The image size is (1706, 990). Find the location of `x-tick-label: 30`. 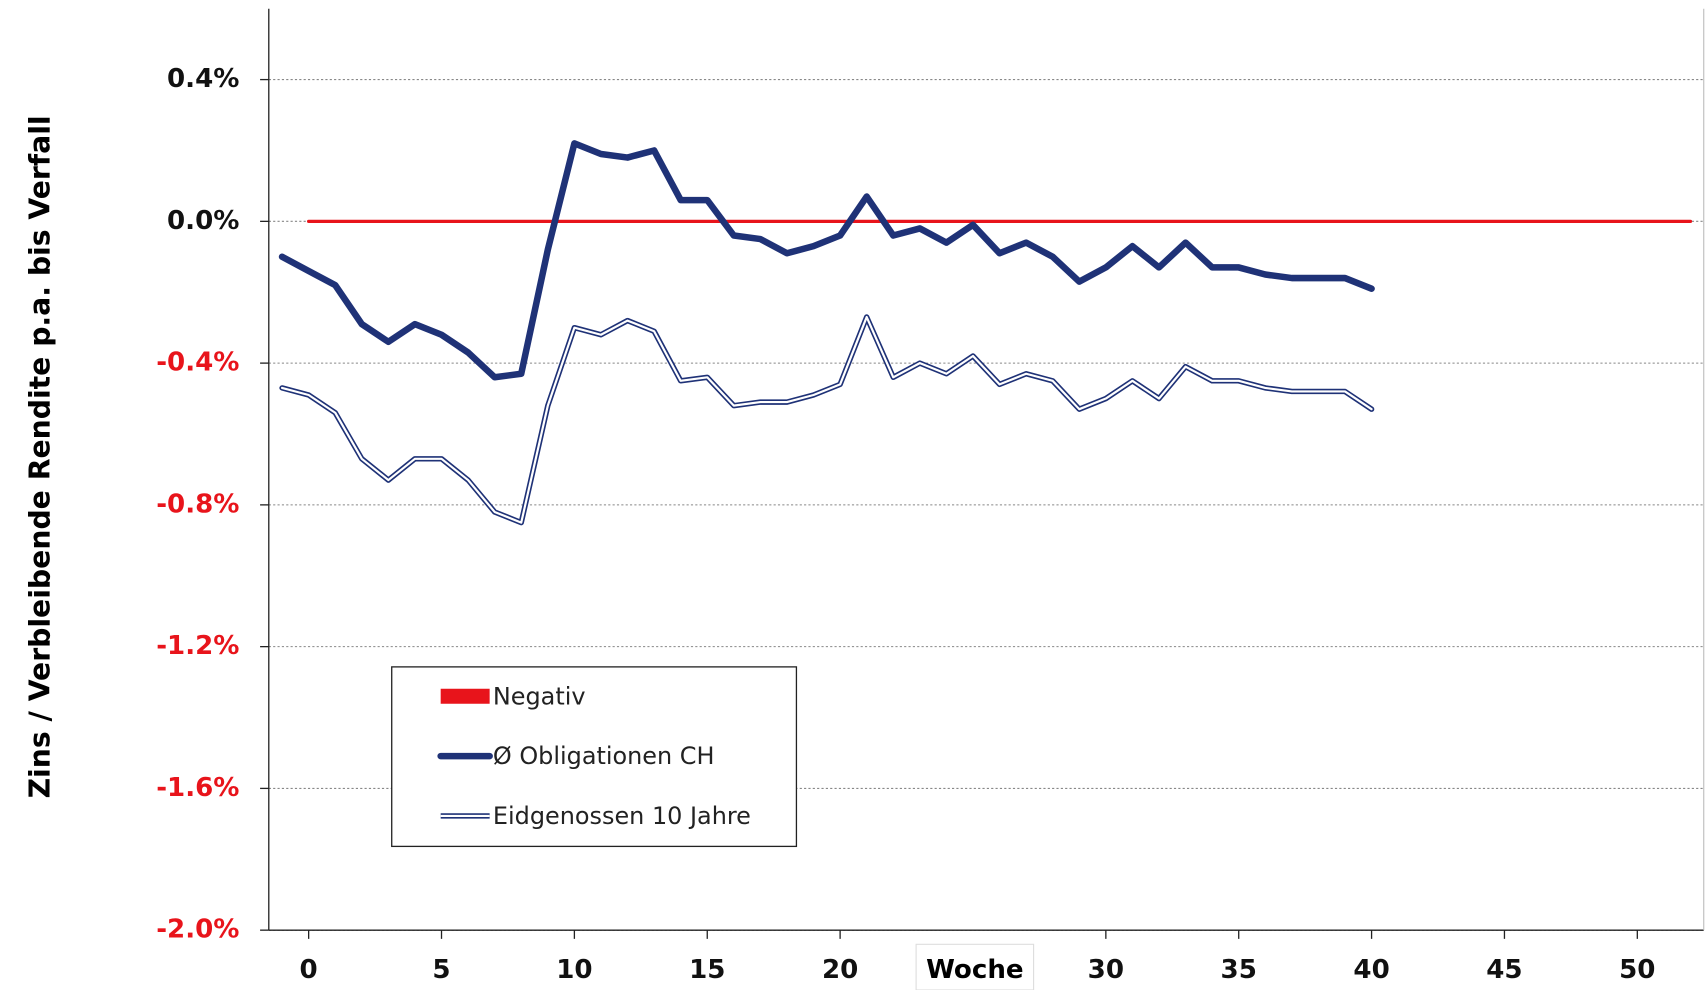

x-tick-label: 30 is located at coordinates (1106, 970).